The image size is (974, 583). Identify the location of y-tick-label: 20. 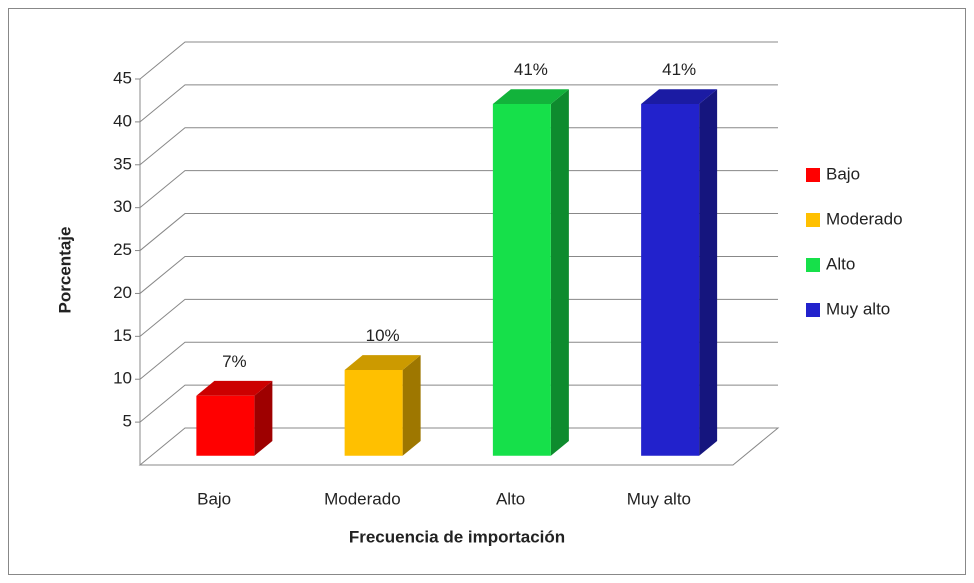
(122, 292).